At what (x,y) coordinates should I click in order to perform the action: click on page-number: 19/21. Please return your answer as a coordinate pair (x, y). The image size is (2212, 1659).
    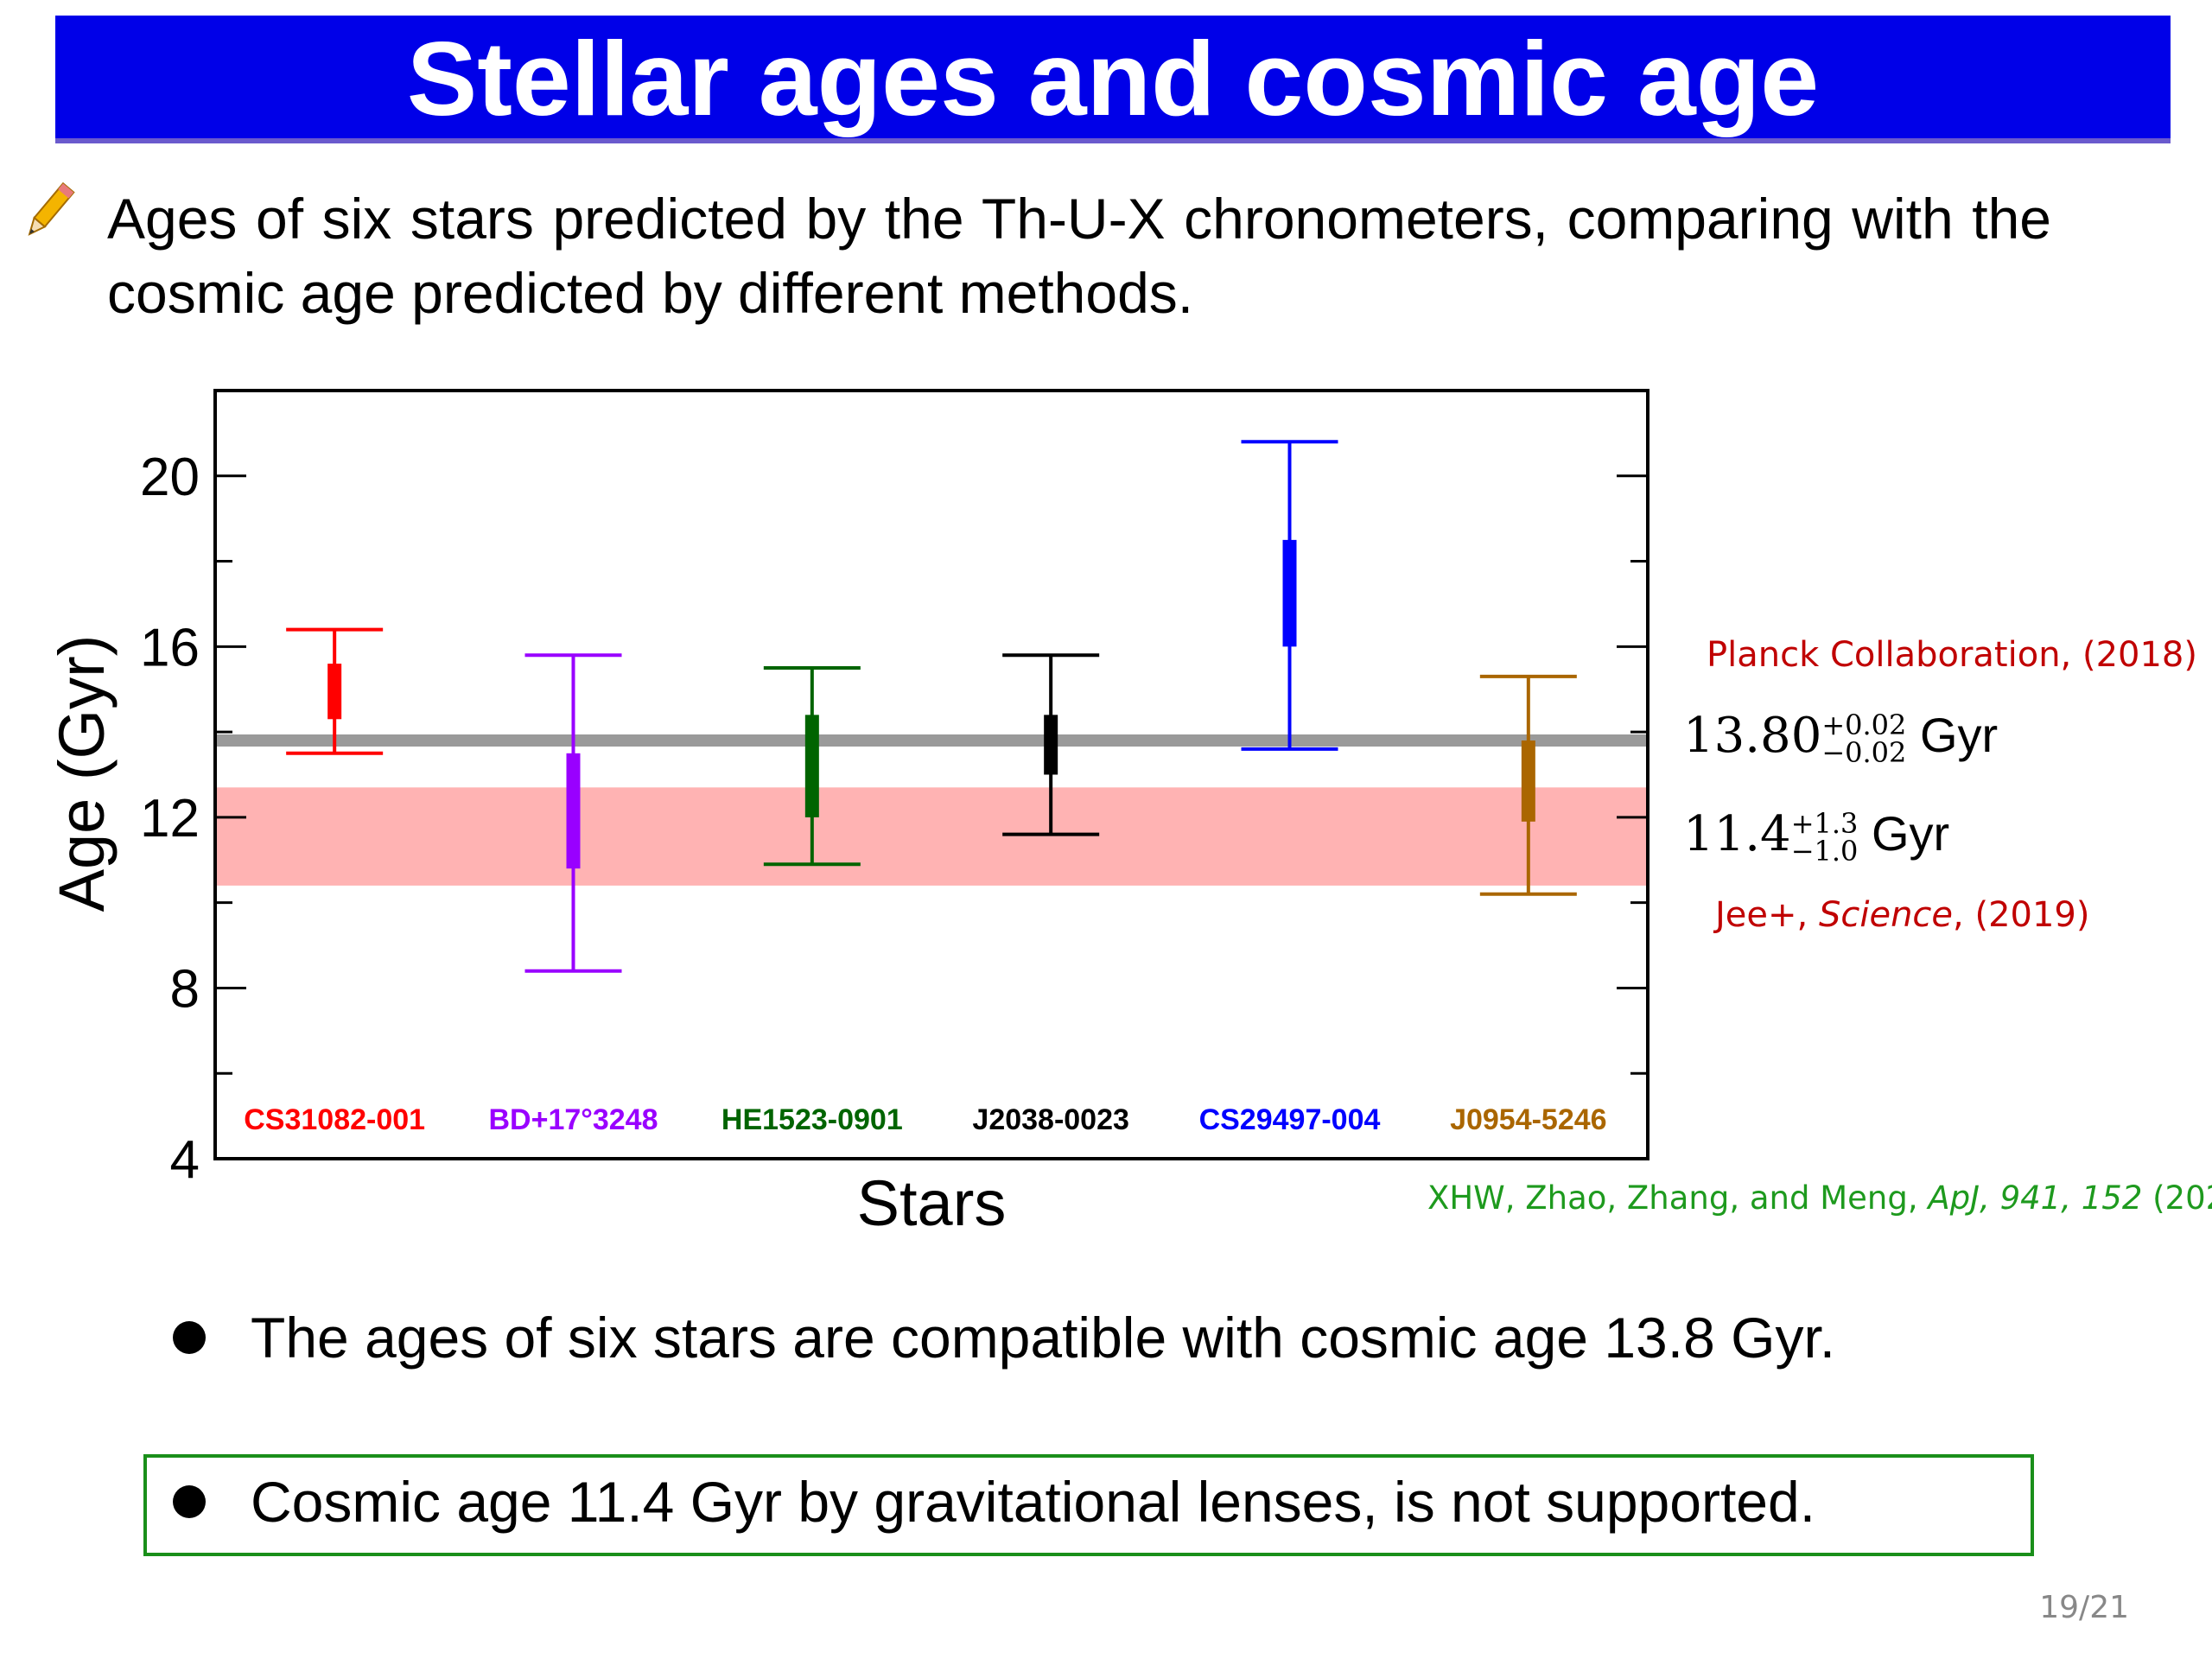
    Looking at the image, I should click on (2084, 1607).